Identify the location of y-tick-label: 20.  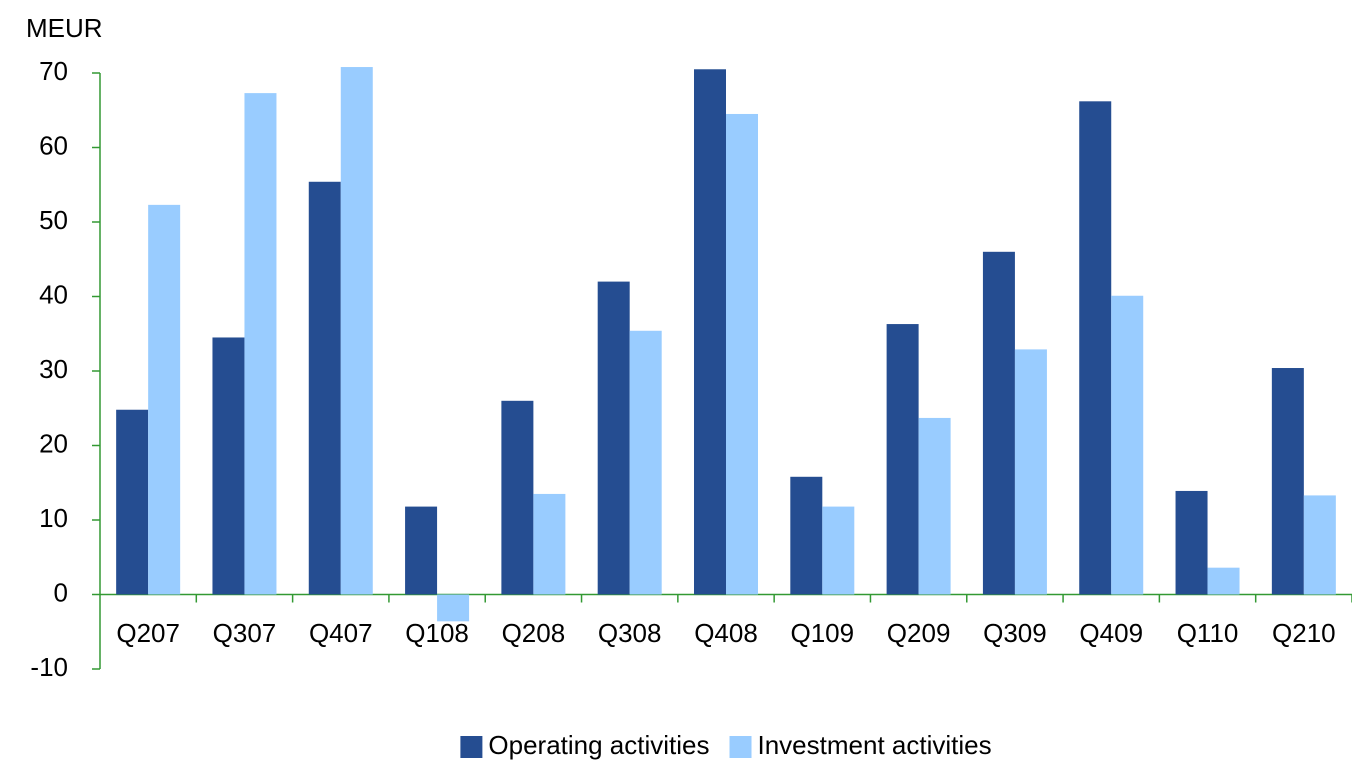
(53, 443).